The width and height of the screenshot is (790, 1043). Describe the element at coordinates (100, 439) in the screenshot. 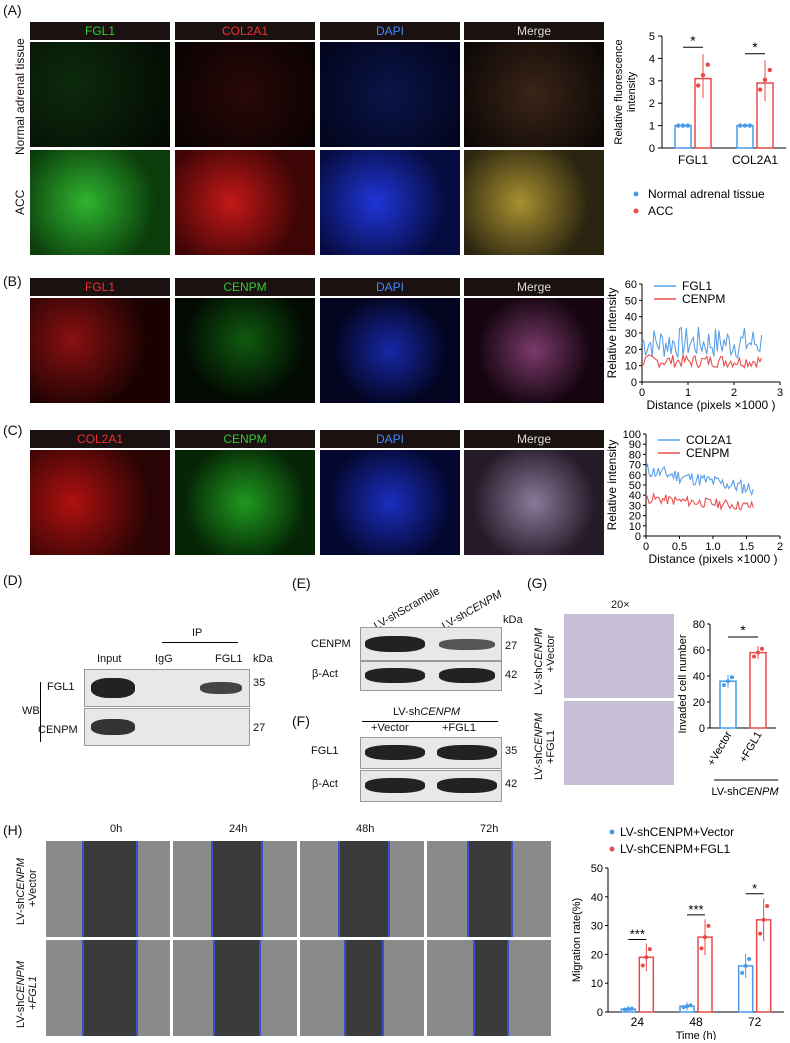

I see `header-c-col2a1: COL2A1` at that location.